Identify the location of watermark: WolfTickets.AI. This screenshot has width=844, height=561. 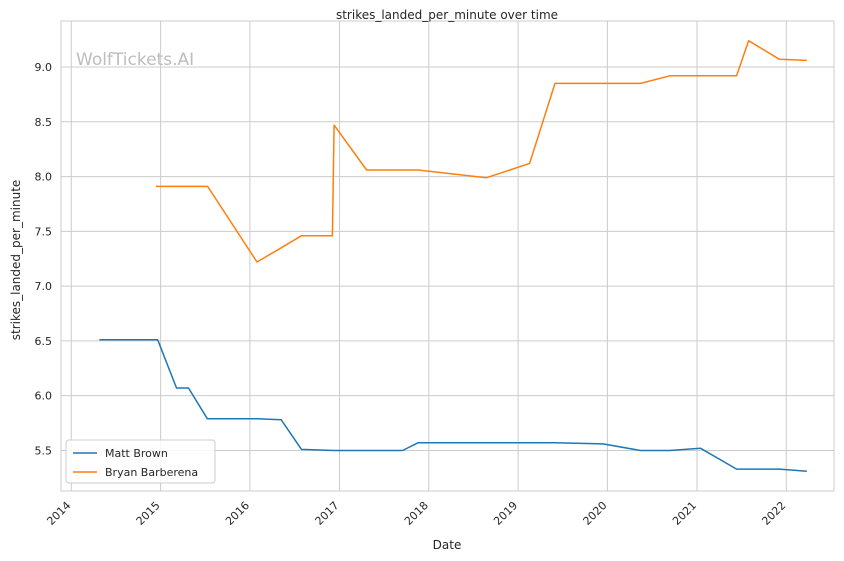
(135, 60).